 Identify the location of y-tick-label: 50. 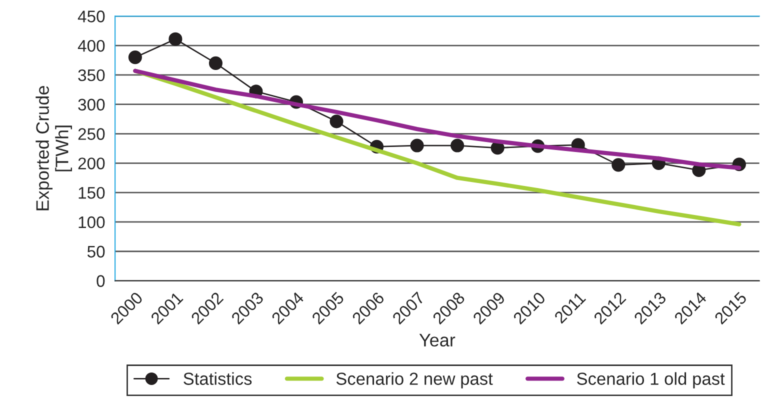
(96, 252).